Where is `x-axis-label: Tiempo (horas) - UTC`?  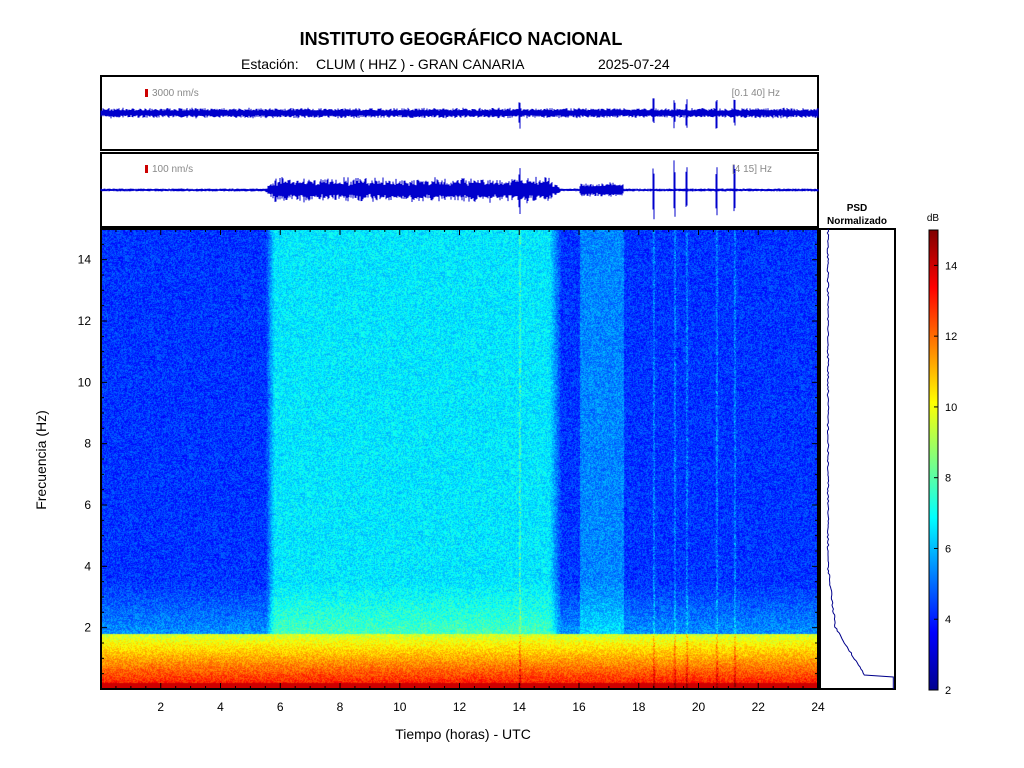
x-axis-label: Tiempo (horas) - UTC is located at coordinates (463, 734).